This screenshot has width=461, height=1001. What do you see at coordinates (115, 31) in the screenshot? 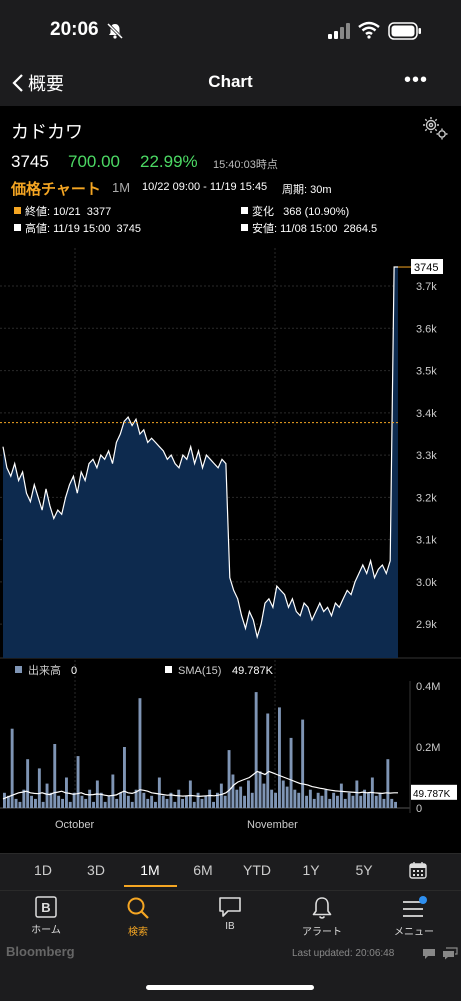
I see `bell-muted-icon` at bounding box center [115, 31].